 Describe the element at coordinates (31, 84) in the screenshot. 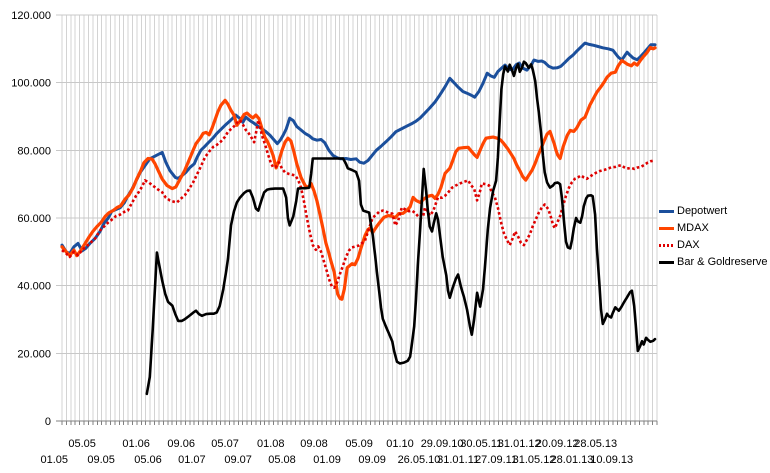

I see `y-axis-label: 100.000` at that location.